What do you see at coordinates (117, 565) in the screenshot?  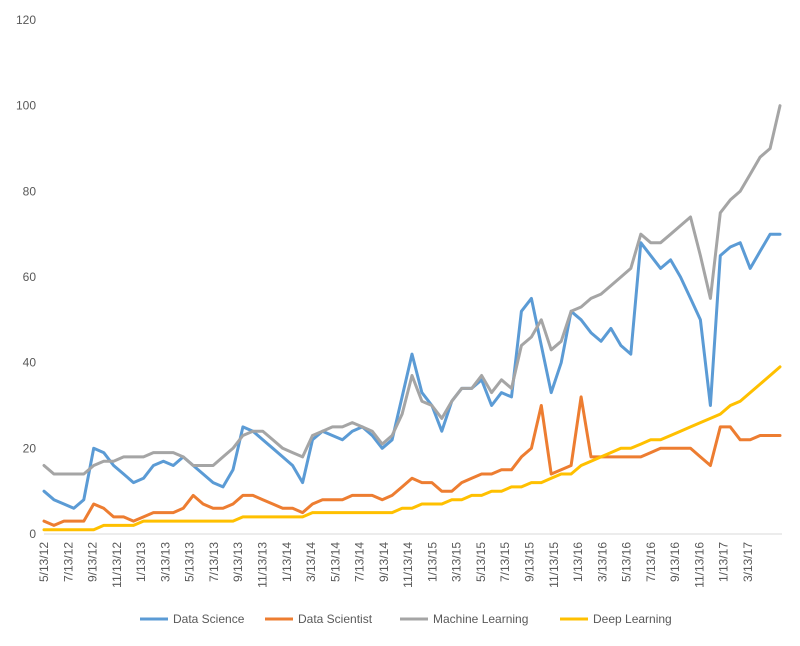 I see `x-tick-label: 11/13/12` at bounding box center [117, 565].